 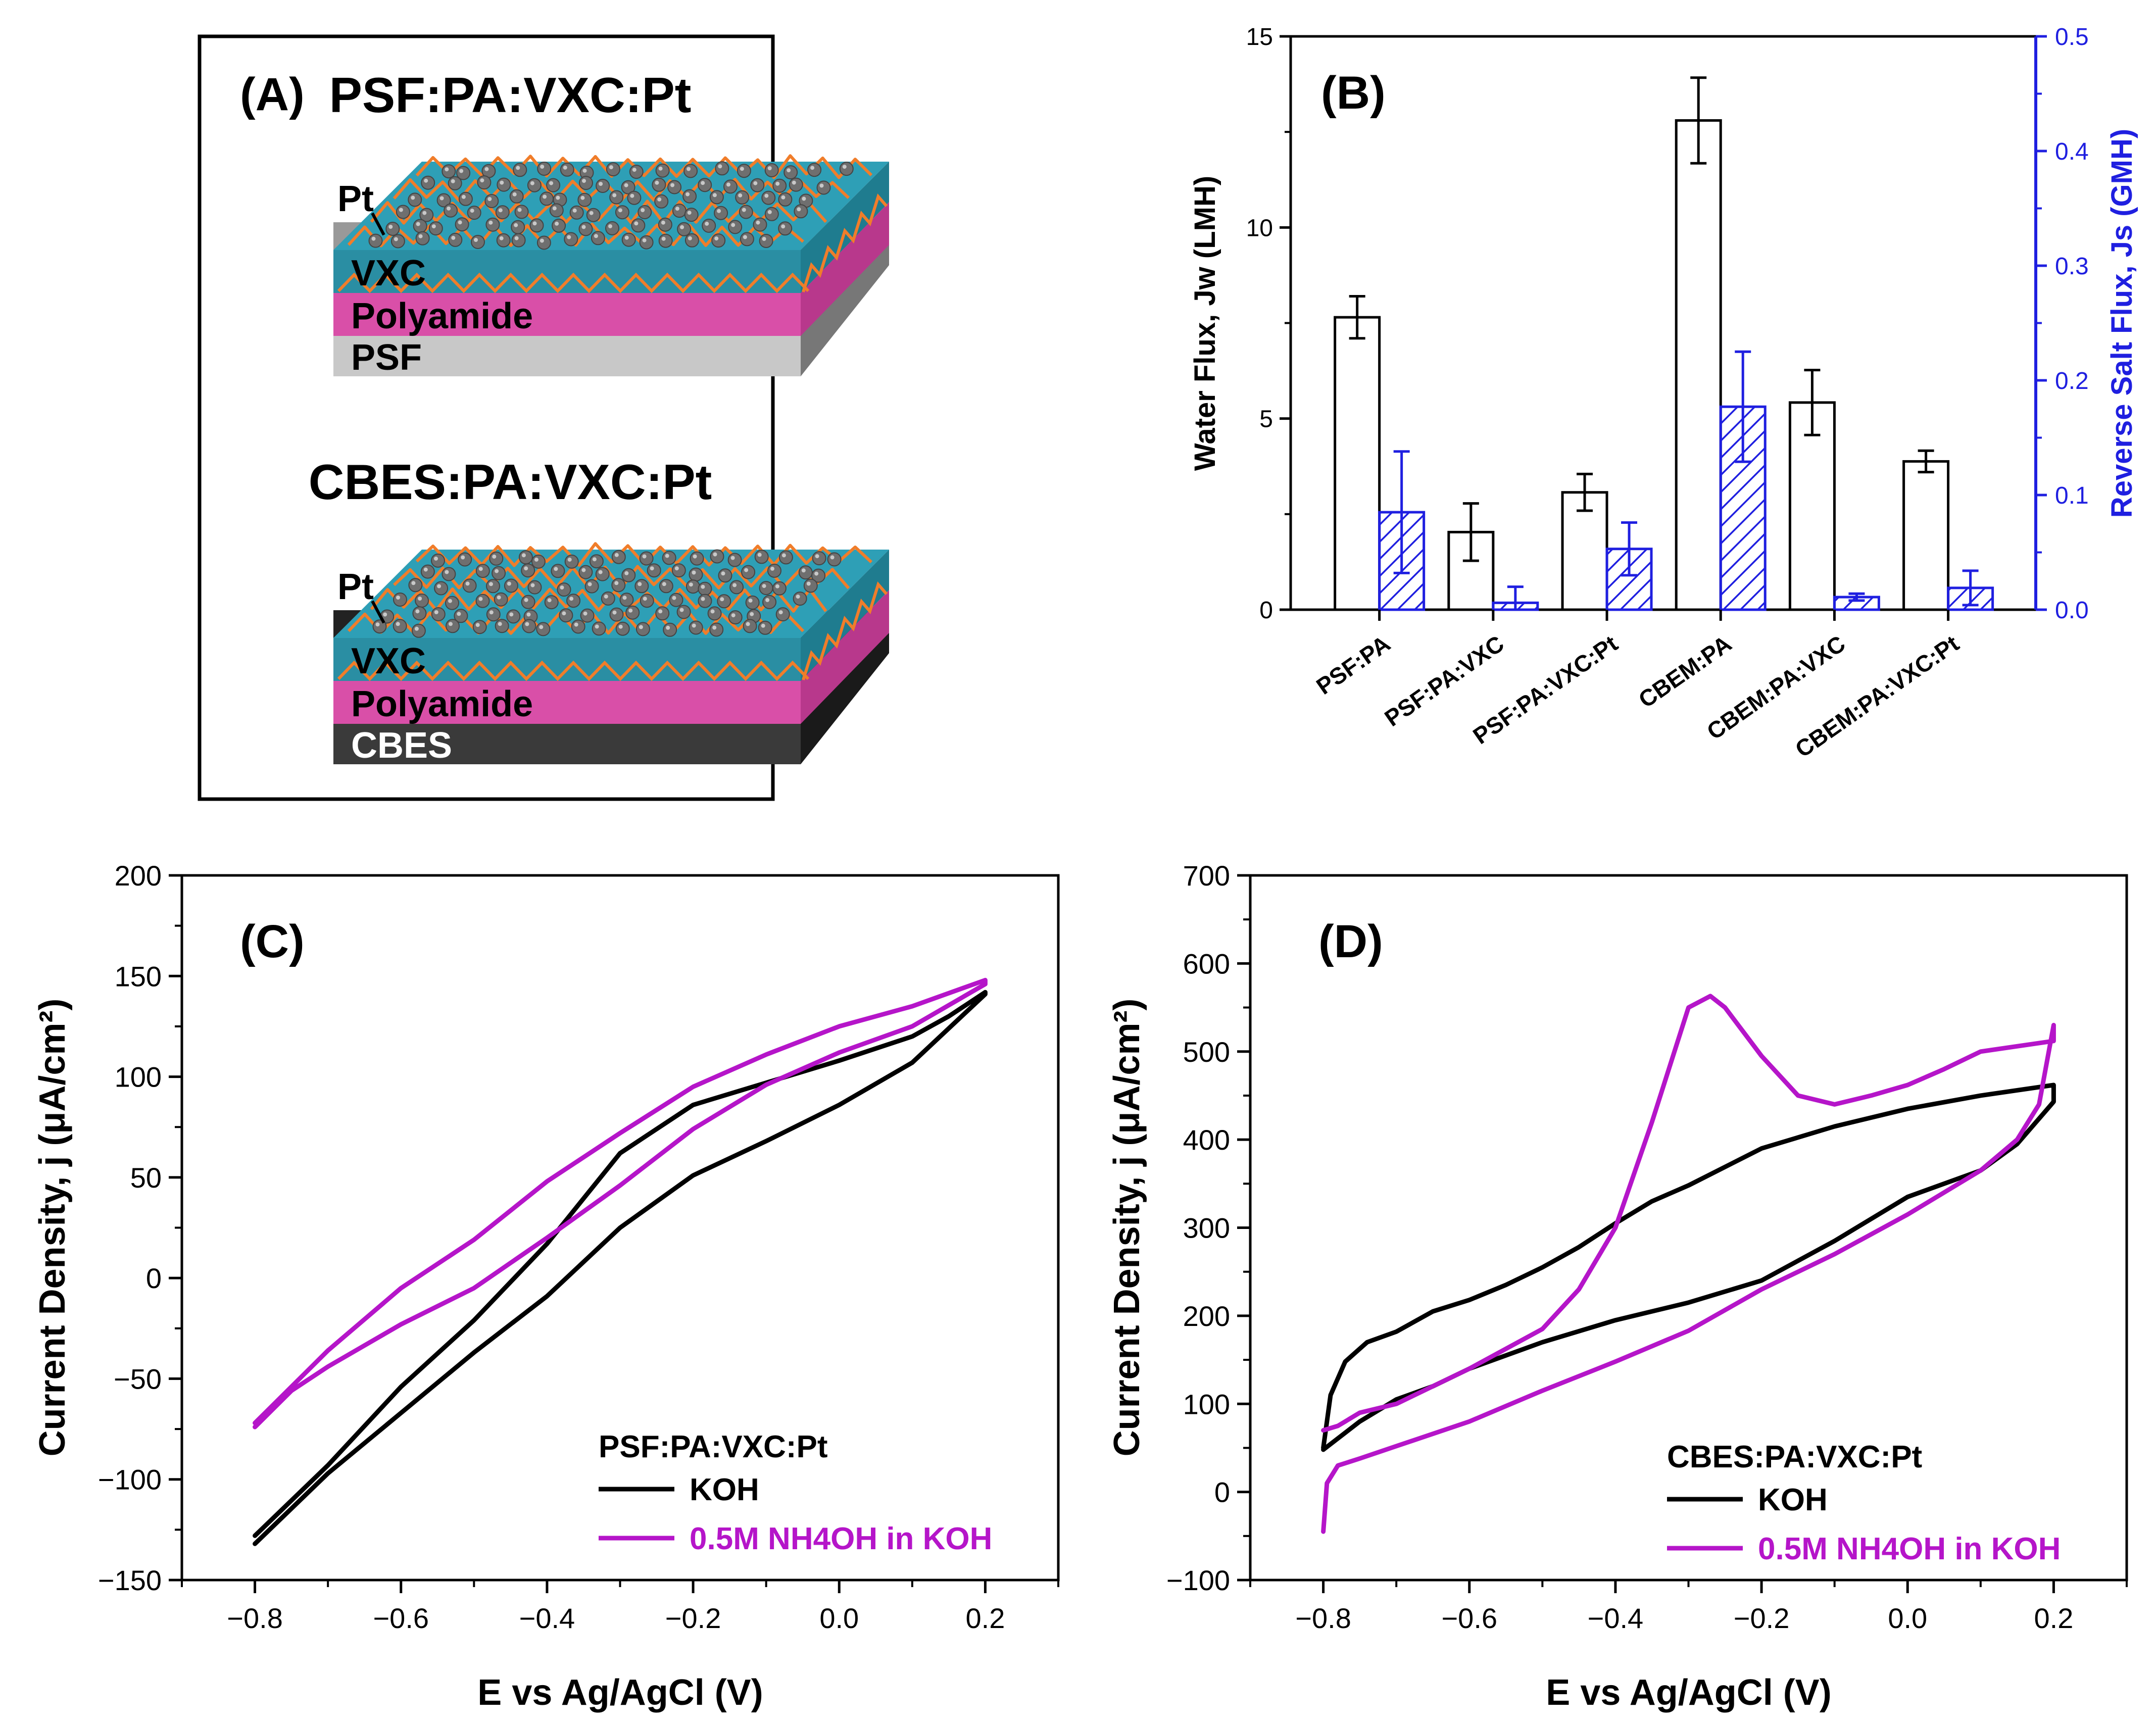 I want to click on y-axis-ticks: −100 0 100 200 300 400 500 600 700, so click(x=1208, y=1228).